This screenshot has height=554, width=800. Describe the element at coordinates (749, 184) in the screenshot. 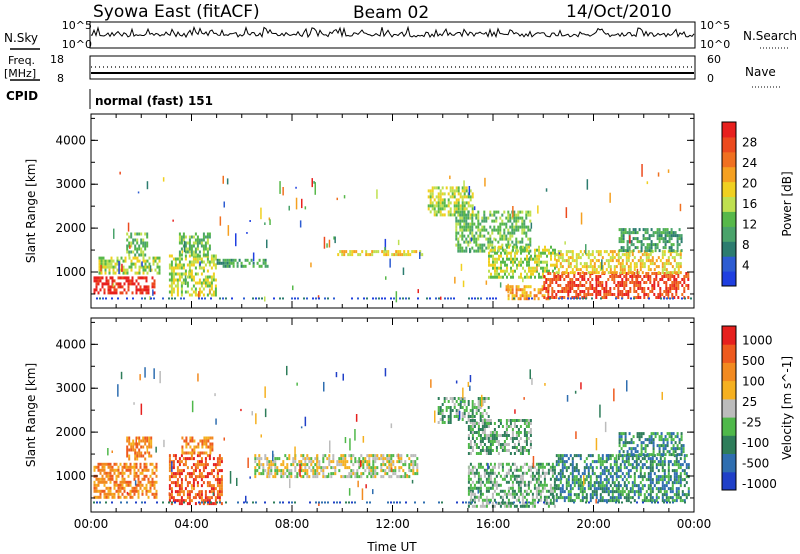

I see `power-colorbar-tick: 20` at that location.